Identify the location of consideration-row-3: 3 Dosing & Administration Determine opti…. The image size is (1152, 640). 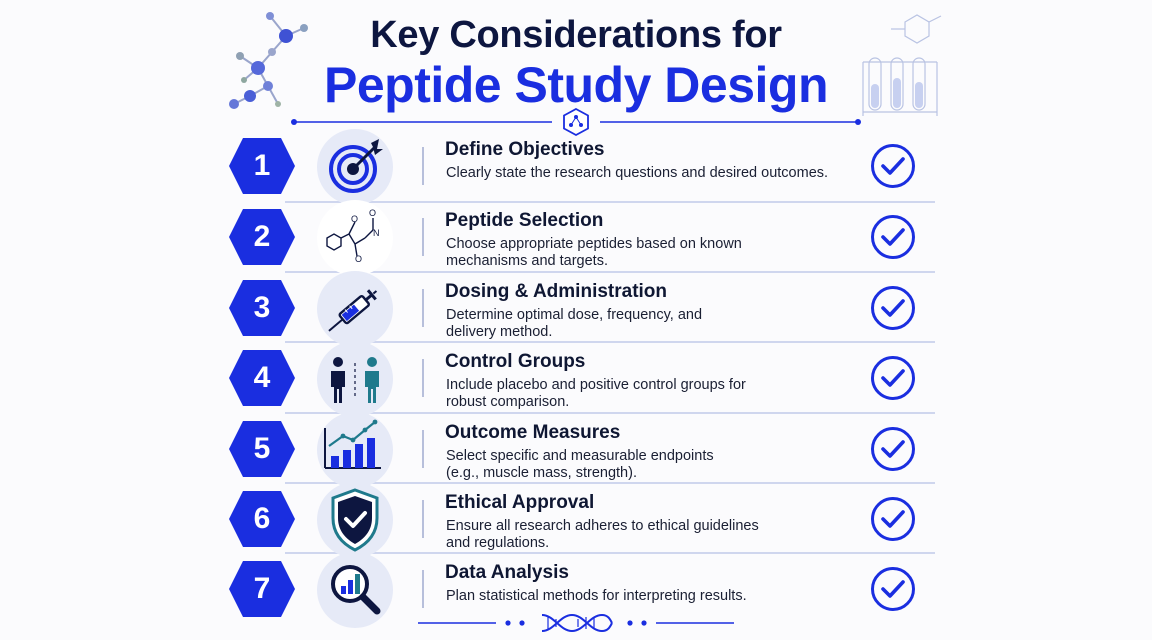
(581, 309).